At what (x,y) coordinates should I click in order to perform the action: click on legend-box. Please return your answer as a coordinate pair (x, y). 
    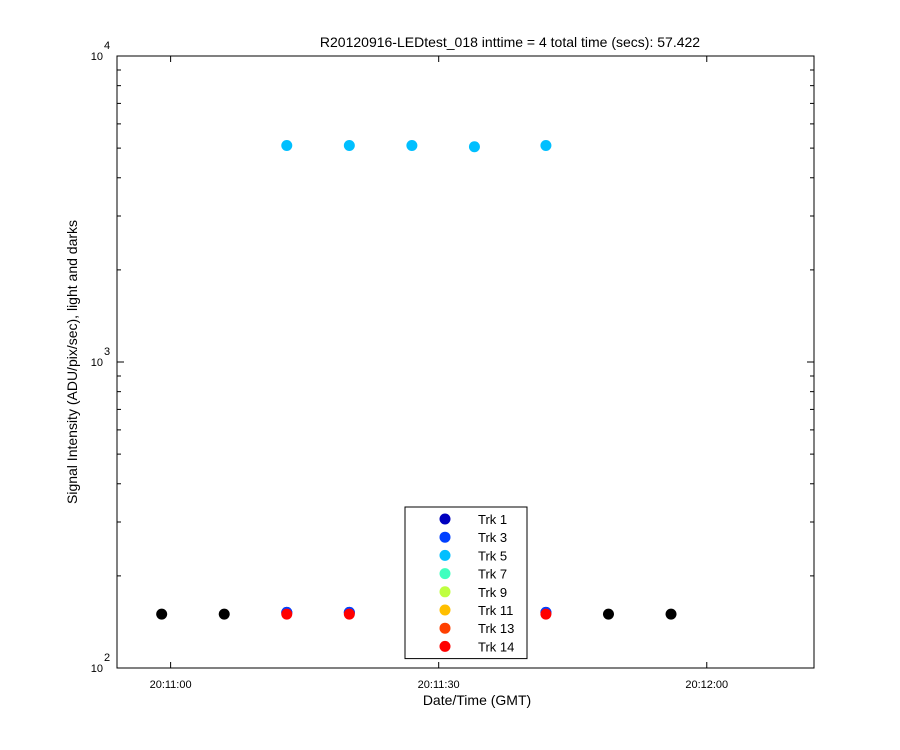
    Looking at the image, I should click on (466, 583).